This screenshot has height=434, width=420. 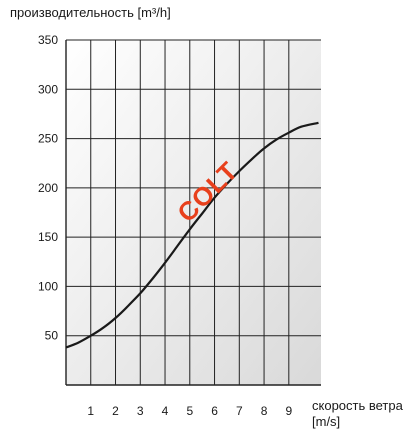 What do you see at coordinates (239, 411) in the screenshot?
I see `x-tick-label: 7` at bounding box center [239, 411].